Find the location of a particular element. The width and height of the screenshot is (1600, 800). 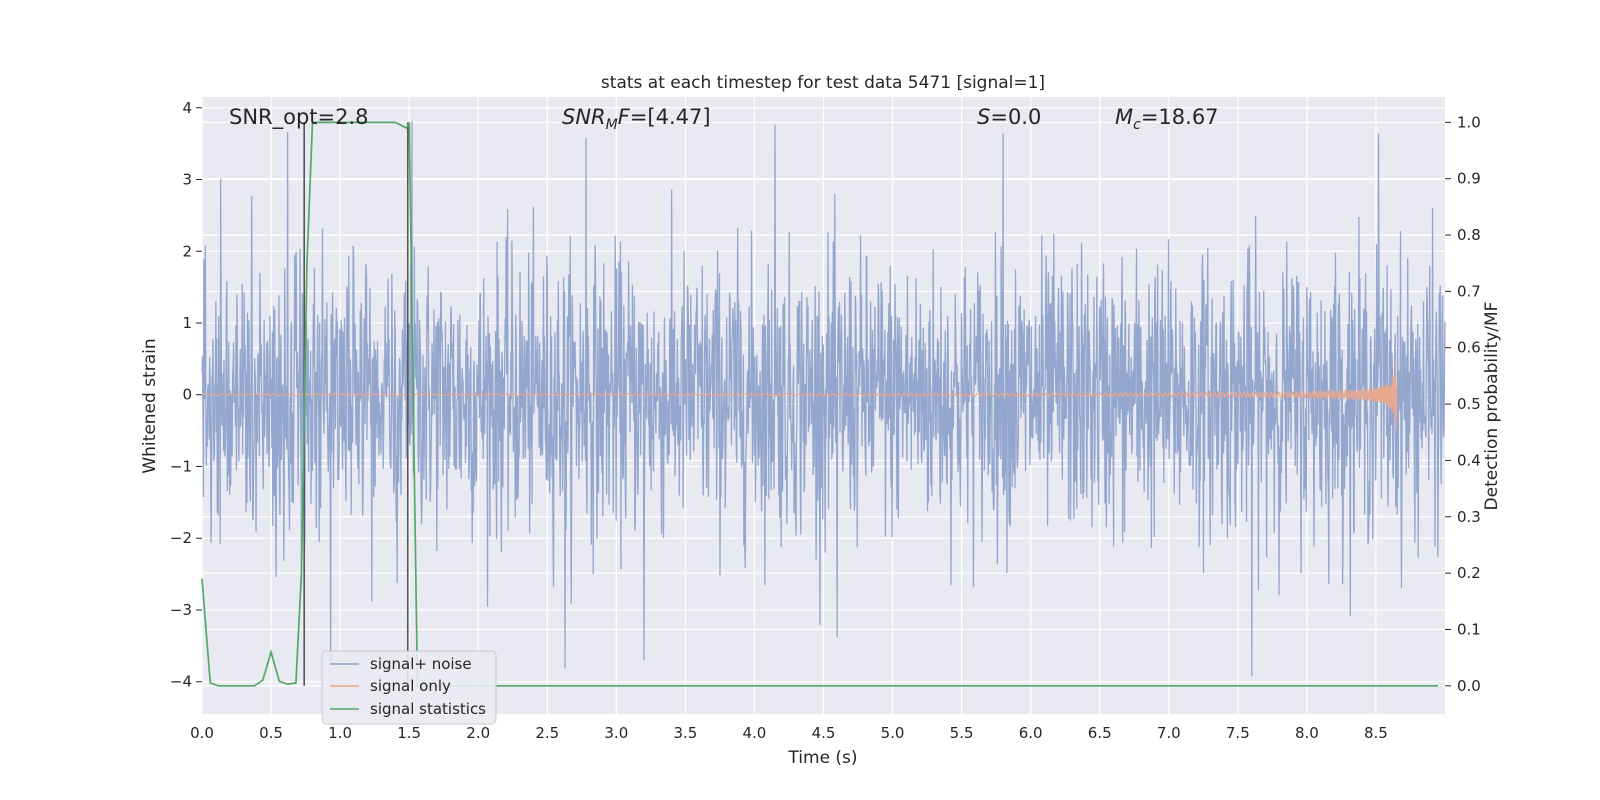

y2-tick-label: 1.0 is located at coordinates (1469, 122).